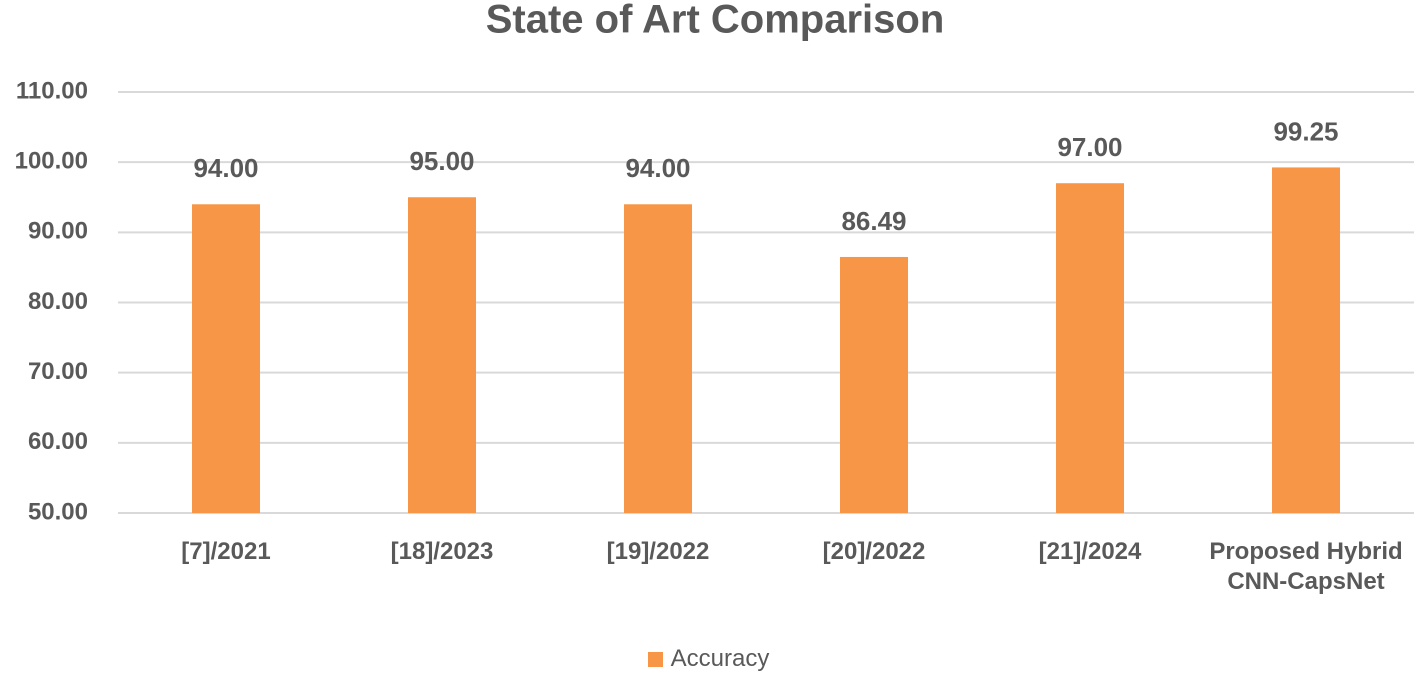  What do you see at coordinates (655, 659) in the screenshot?
I see `legend-swatch` at bounding box center [655, 659].